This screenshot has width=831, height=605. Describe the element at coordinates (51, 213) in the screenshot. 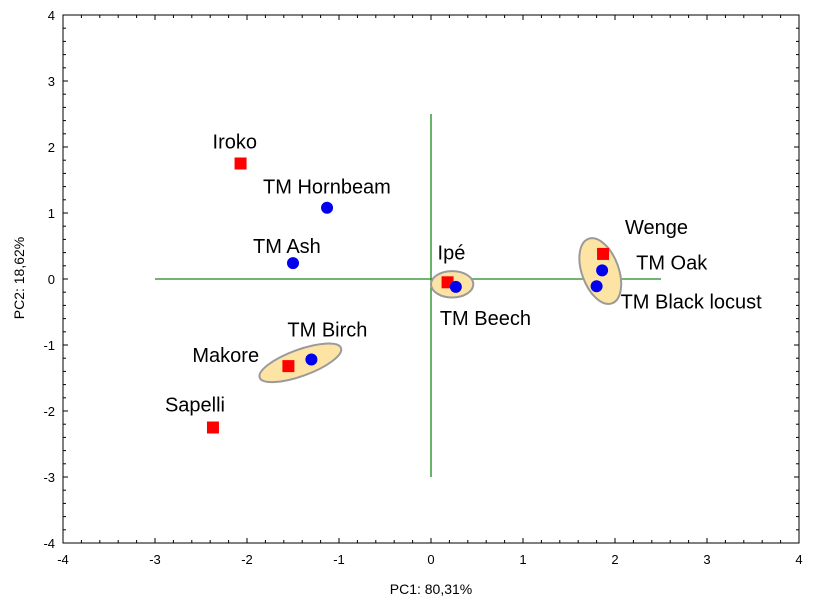

I see `y-tick-label: 1` at that location.